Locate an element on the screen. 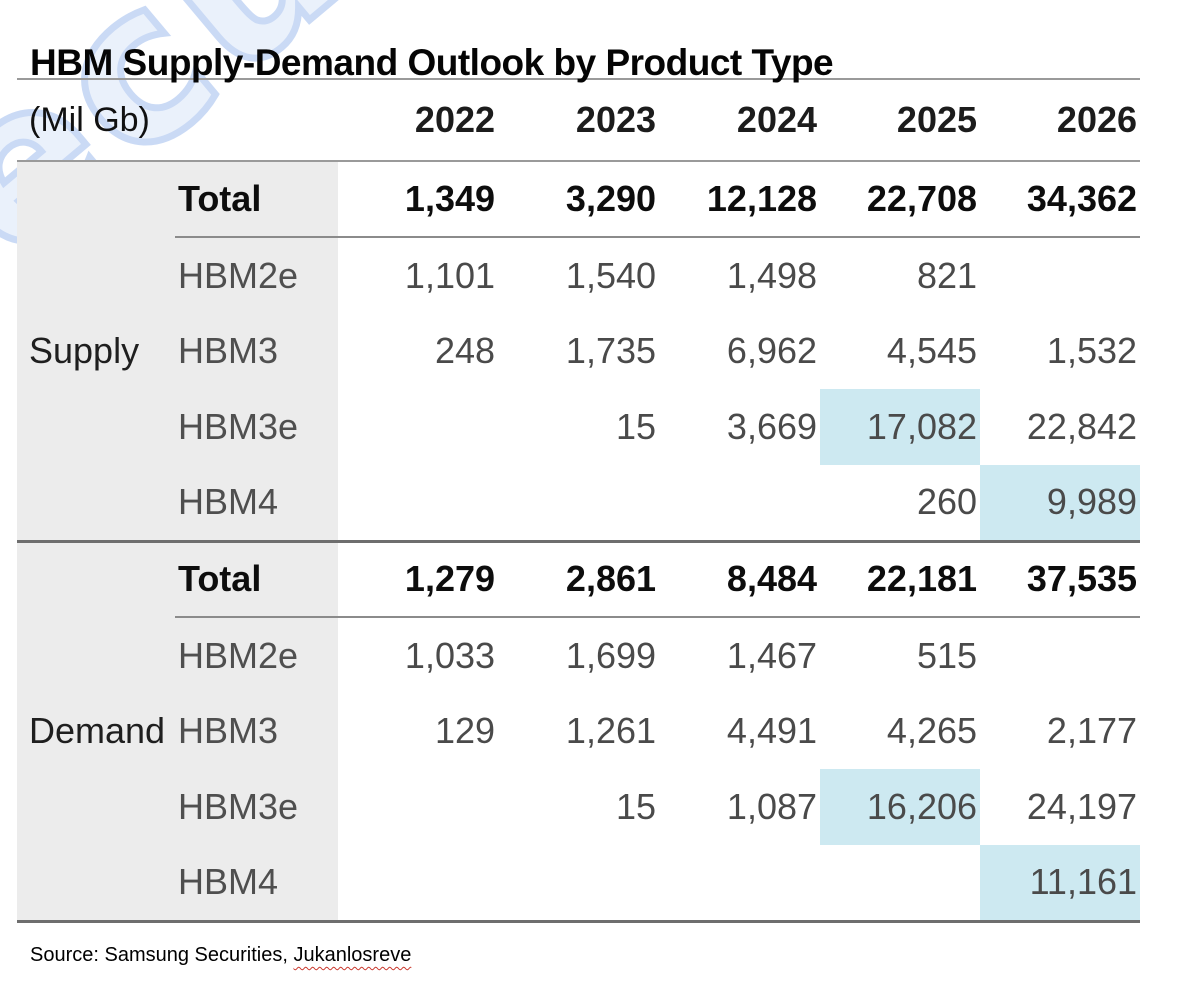 This screenshot has height=982, width=1189. cell: 1,087 is located at coordinates (772, 806).